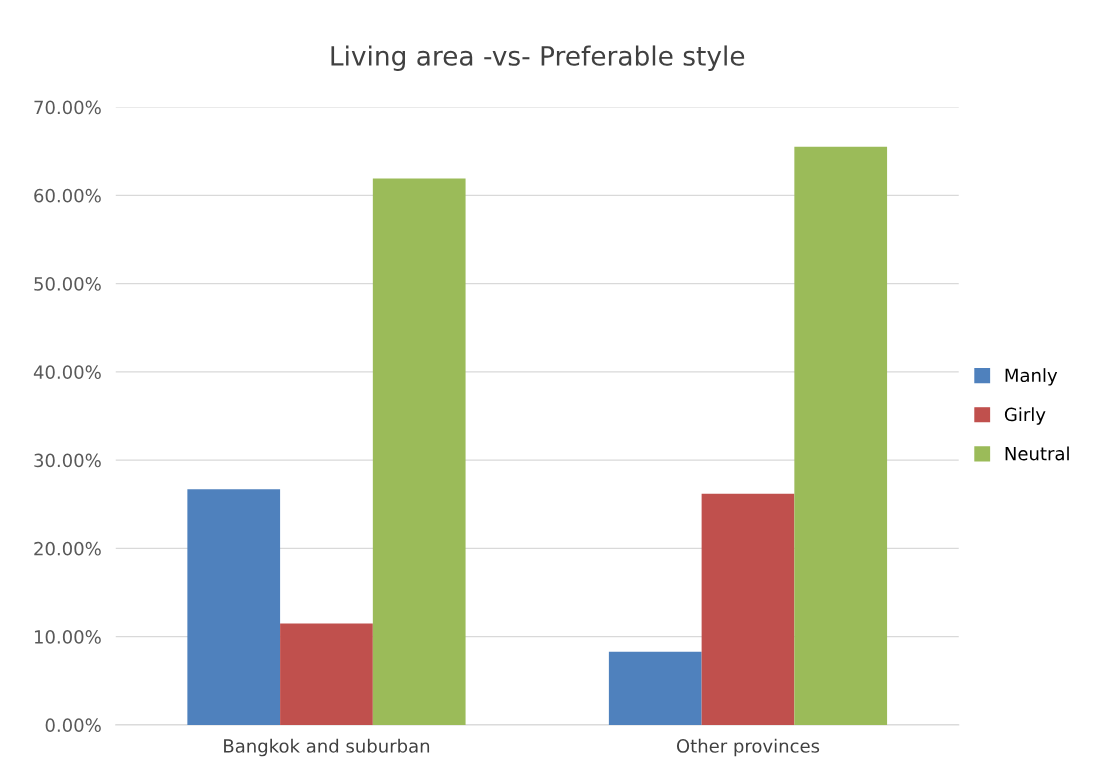 This screenshot has height=782, width=1102. Describe the element at coordinates (67, 284) in the screenshot. I see `y-tick-label: 50.00%` at that location.